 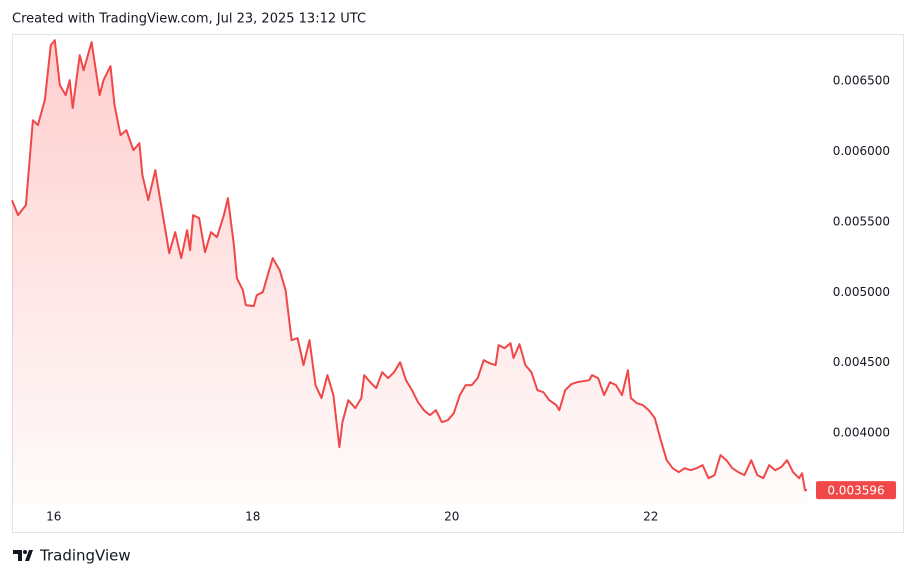 I want to click on x-tick-label: 18, so click(x=252, y=517).